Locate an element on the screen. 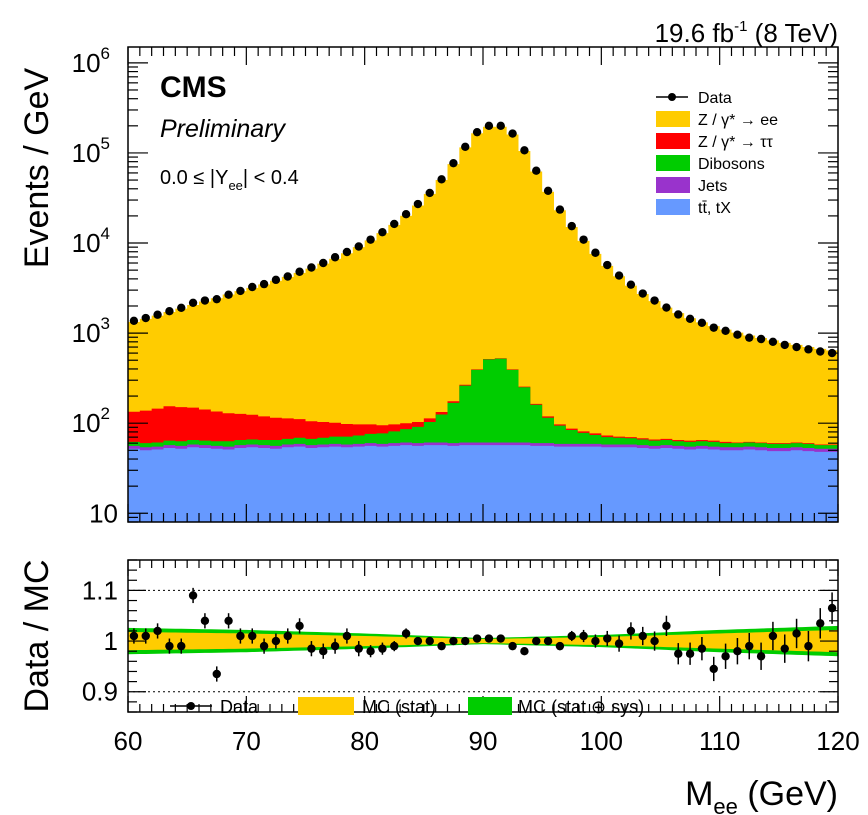 The width and height of the screenshot is (868, 815). y-tick-label: 10 is located at coordinates (103, 513).